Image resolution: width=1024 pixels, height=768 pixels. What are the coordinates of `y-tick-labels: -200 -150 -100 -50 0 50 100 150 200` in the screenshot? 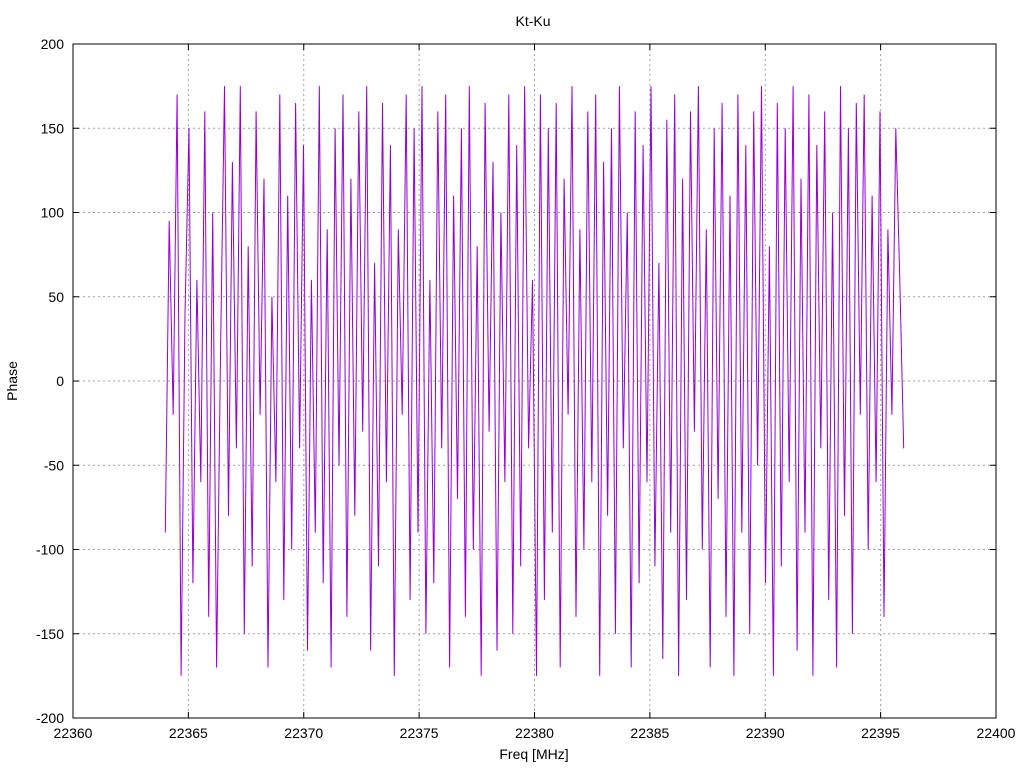 It's located at (50, 381).